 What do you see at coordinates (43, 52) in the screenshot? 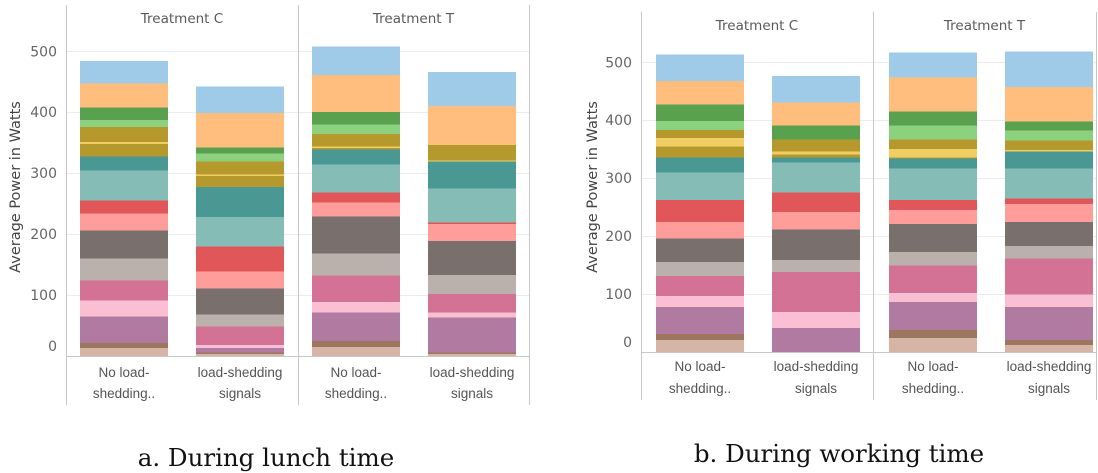
I see `y-tick-label: 500` at bounding box center [43, 52].